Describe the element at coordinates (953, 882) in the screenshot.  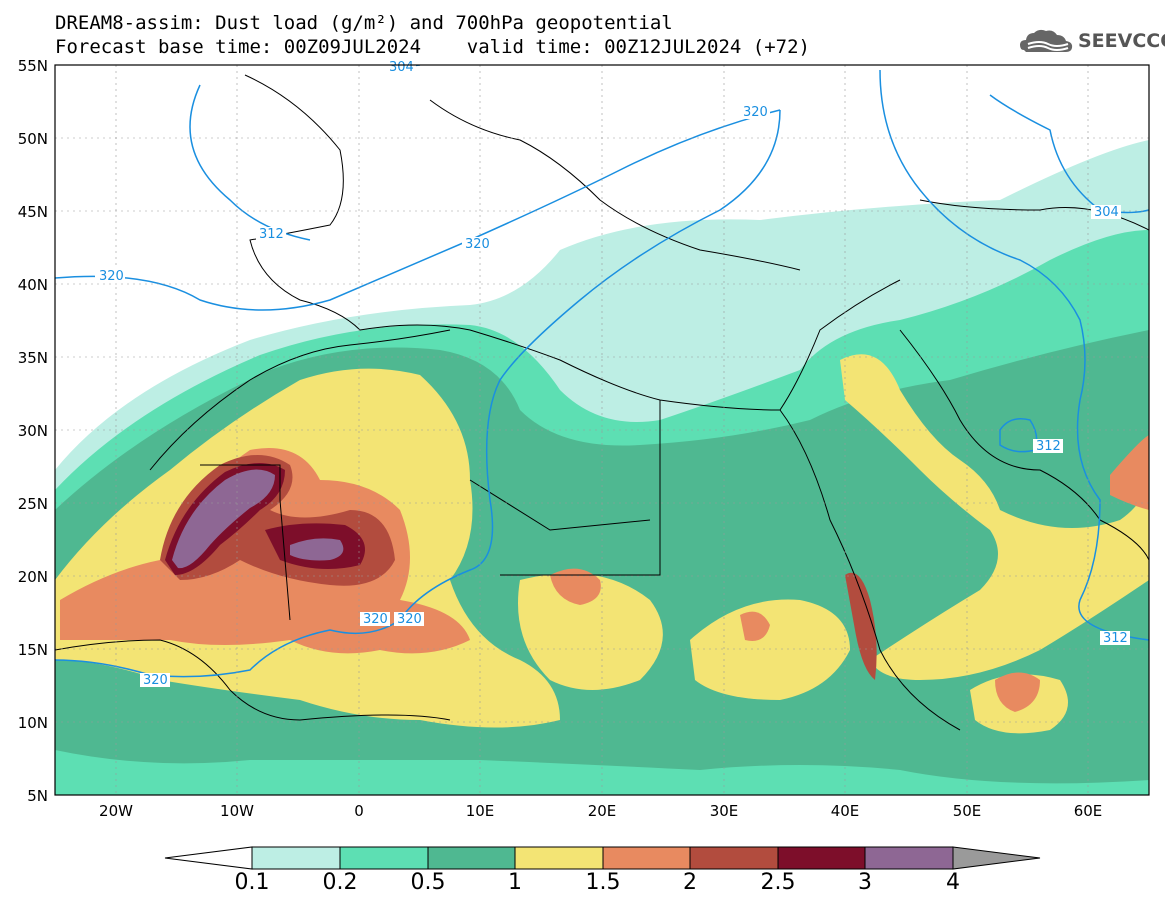
I see `colorbar-label: 4` at that location.